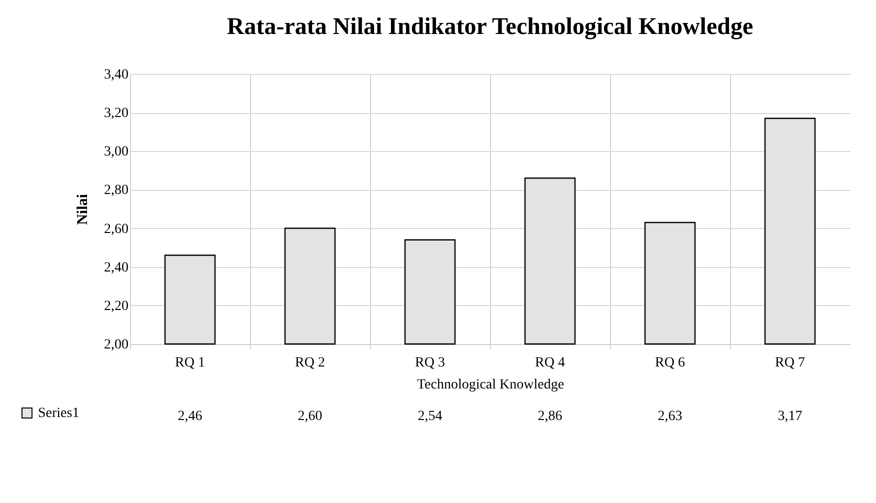 Image resolution: width=876 pixels, height=503 pixels. I want to click on y-tick-label: 2,00, so click(116, 345).